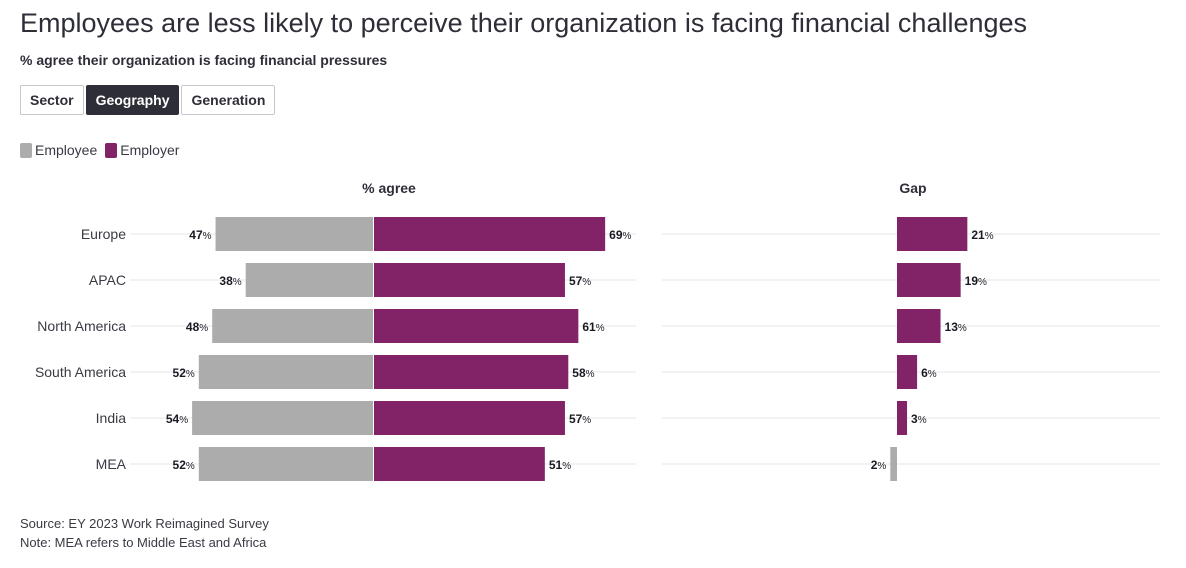  Describe the element at coordinates (583, 373) in the screenshot. I see `label-employer: 58%` at that location.